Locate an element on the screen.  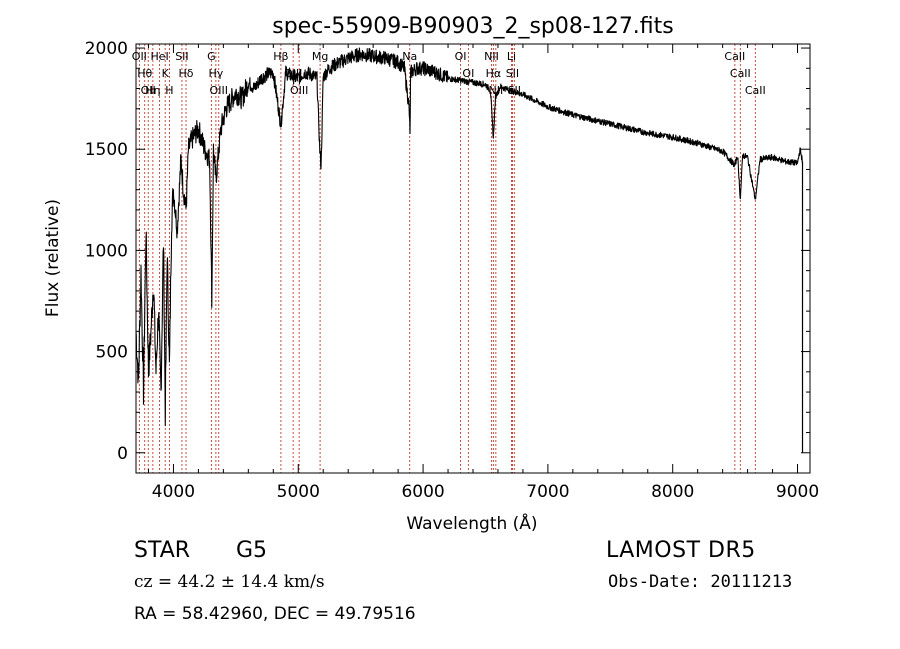
y-axis-label: Flux (relative) is located at coordinates (53, 258).